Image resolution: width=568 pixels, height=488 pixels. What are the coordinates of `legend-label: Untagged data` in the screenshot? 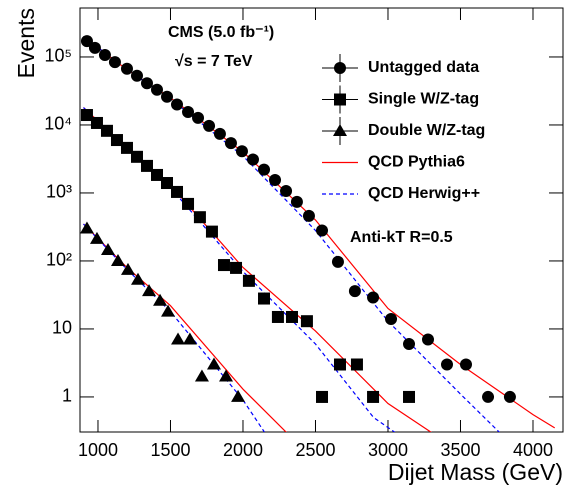 It's located at (423, 67).